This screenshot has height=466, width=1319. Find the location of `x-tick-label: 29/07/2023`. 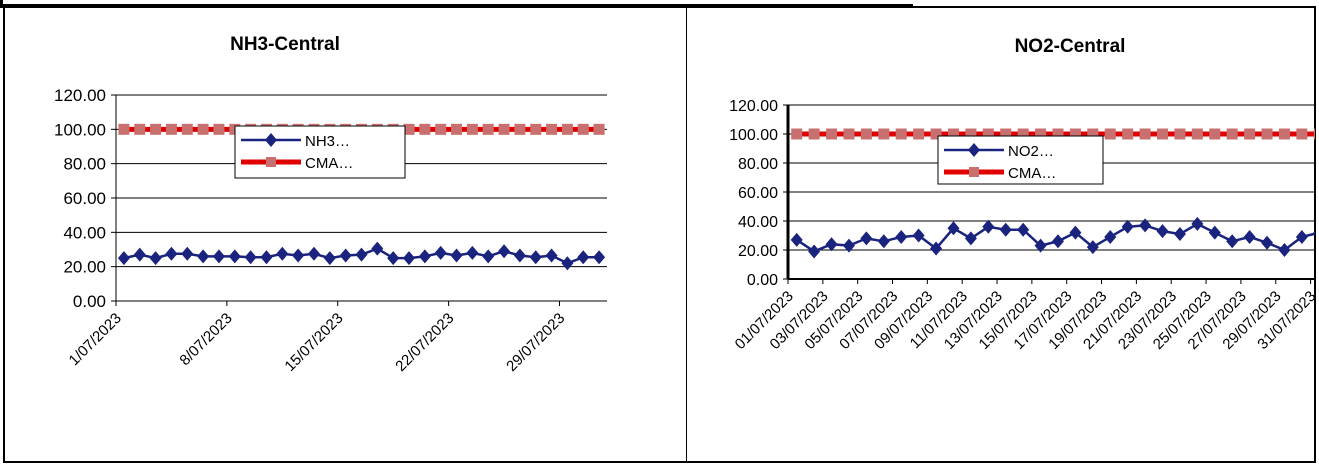

x-tick-label: 29/07/2023 is located at coordinates (535, 342).